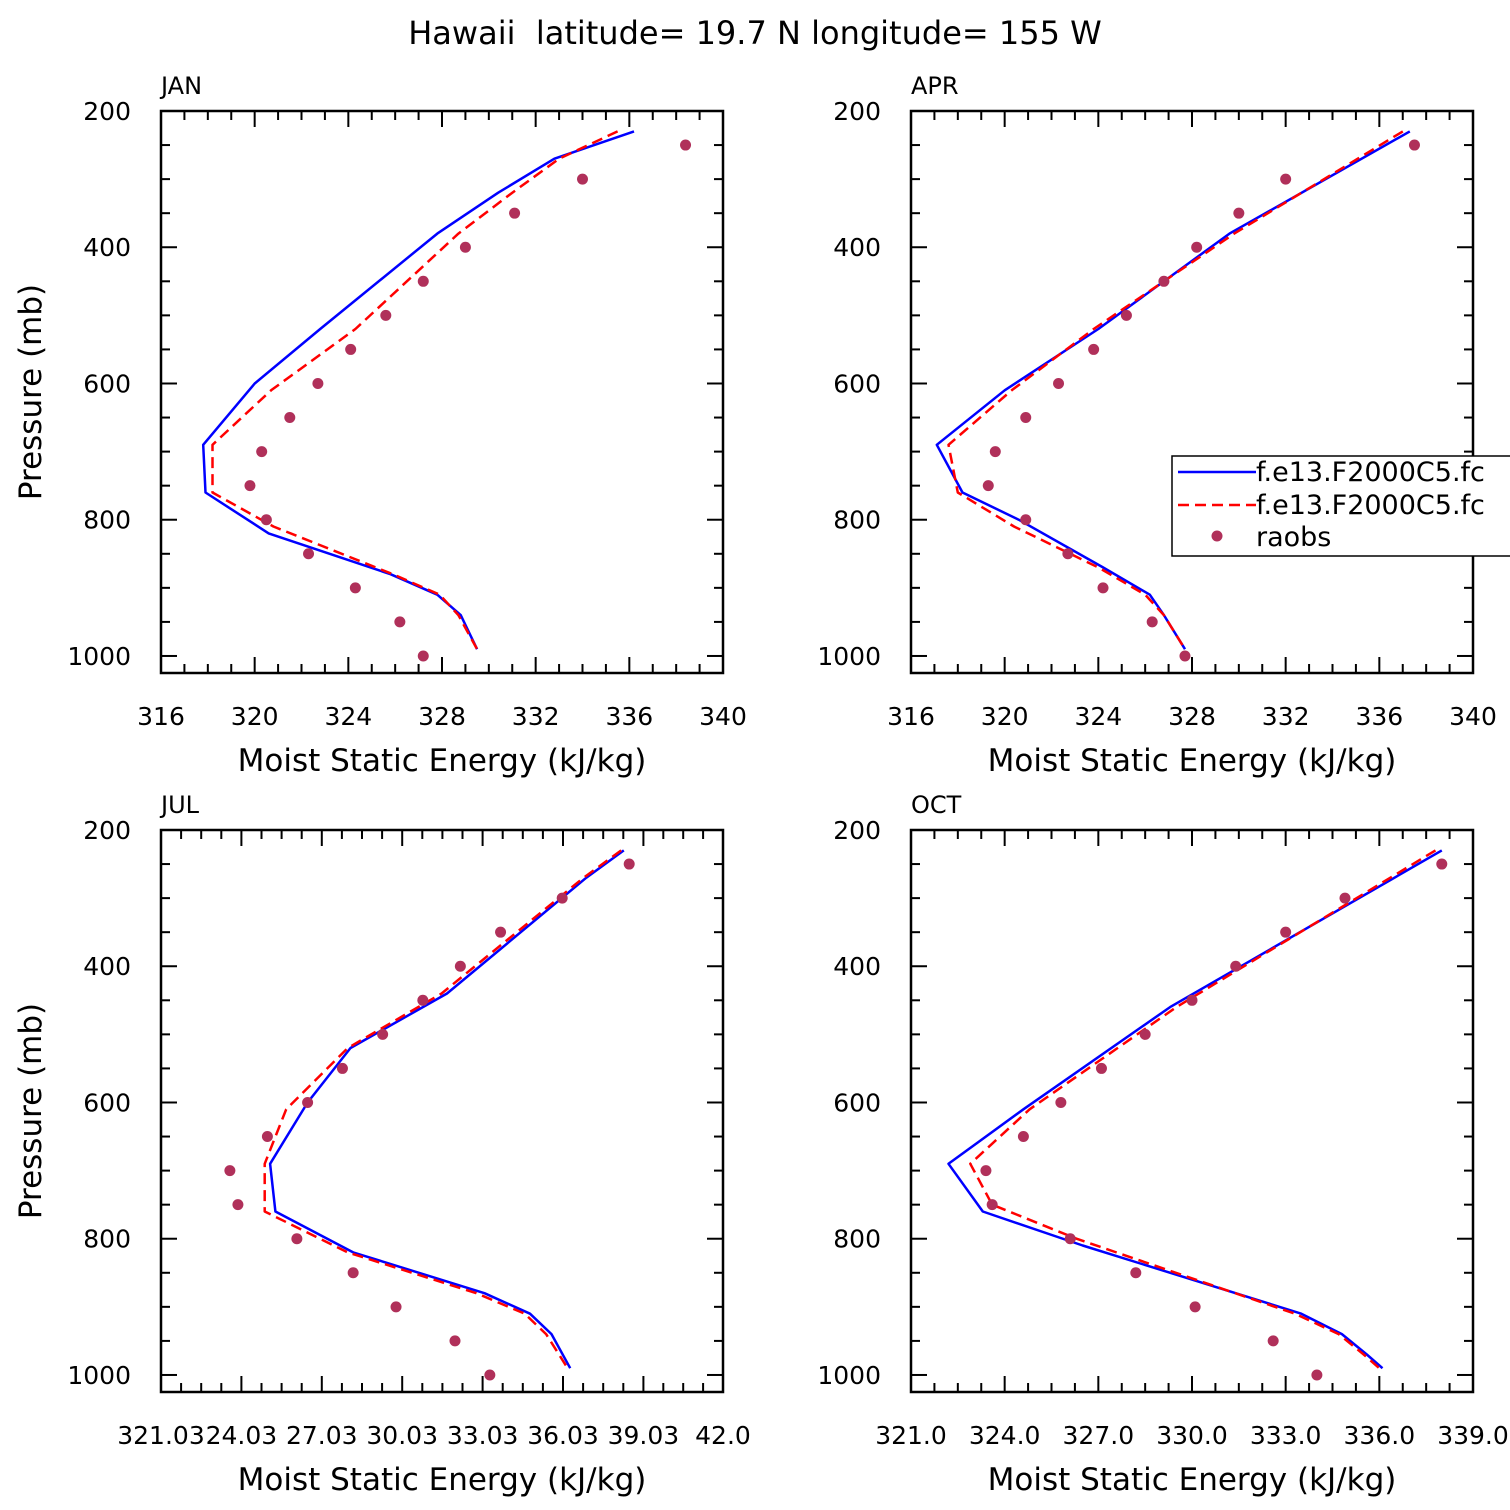 Image resolution: width=1510 pixels, height=1510 pixels. I want to click on panel-title: JAN, so click(180, 86).